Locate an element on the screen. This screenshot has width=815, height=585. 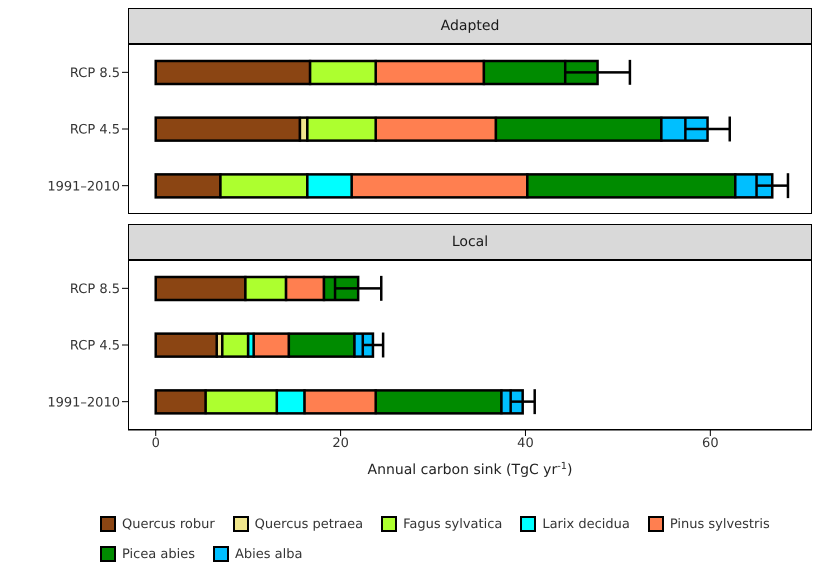
x-tick-label: 40 is located at coordinates (525, 444).